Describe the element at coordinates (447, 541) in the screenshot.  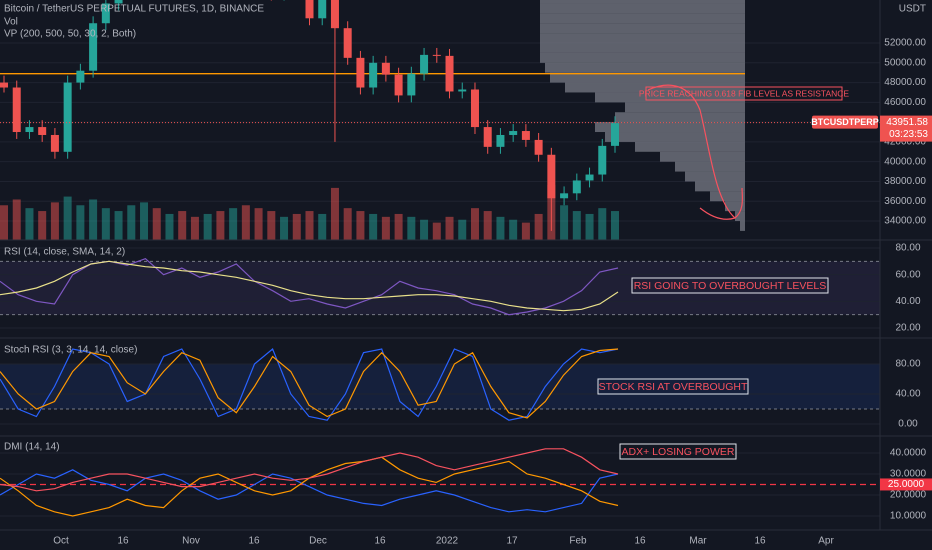
I see `x-tick-label: 2022` at that location.